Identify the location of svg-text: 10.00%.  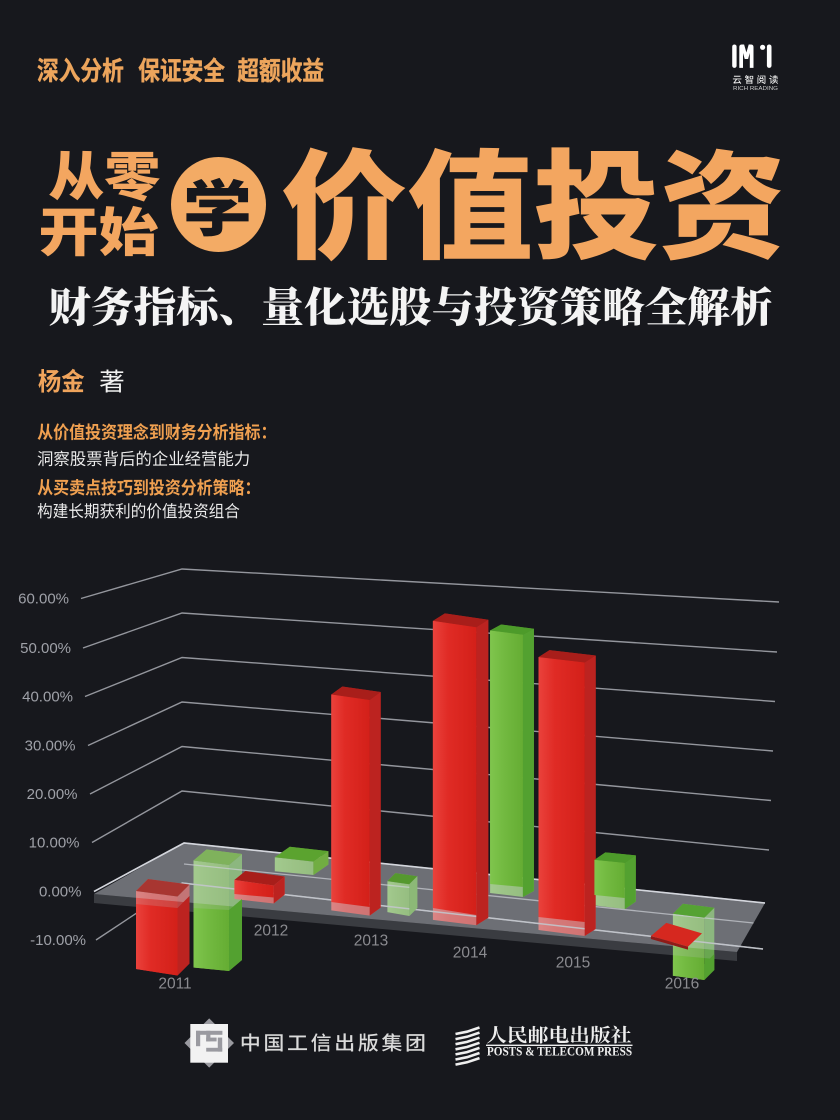
(54, 843).